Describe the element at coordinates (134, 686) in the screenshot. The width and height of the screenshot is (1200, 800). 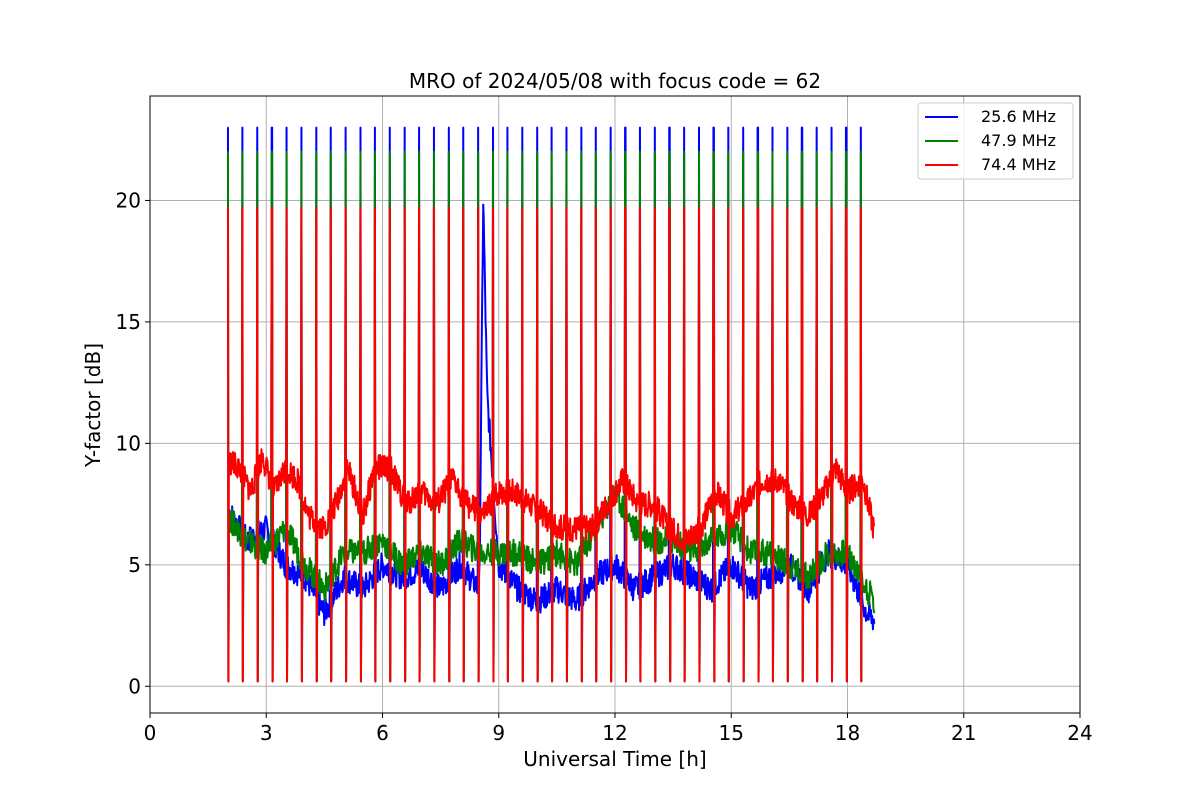
I see `y-tick-label: 0` at that location.